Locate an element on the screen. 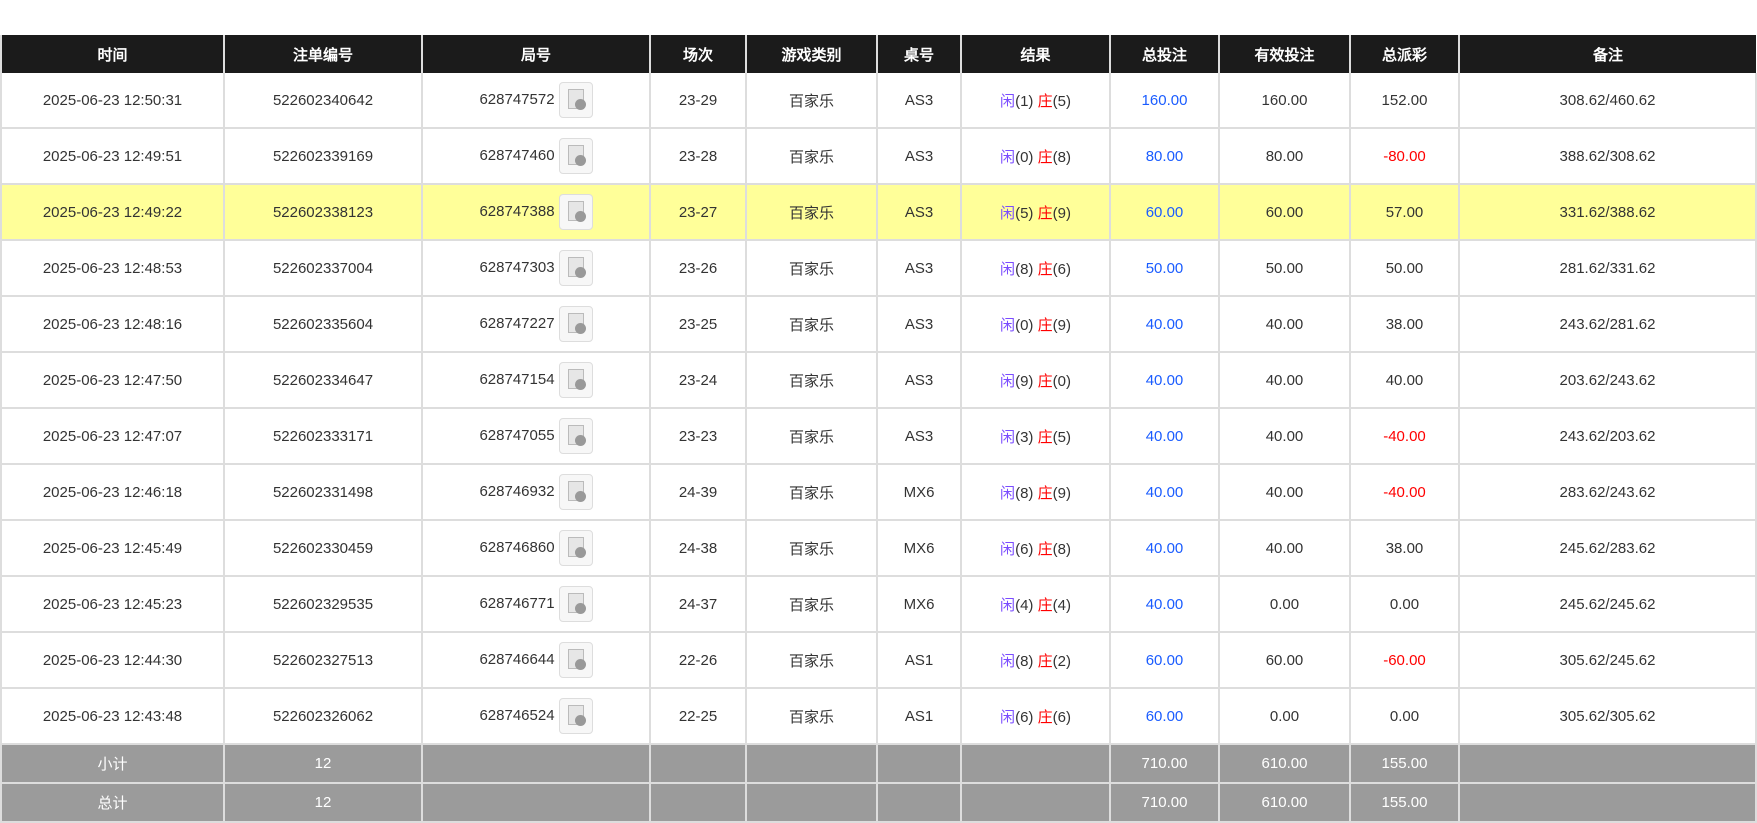 This screenshot has width=1757, height=823. total-bet-cell: 160.00 is located at coordinates (1164, 101).